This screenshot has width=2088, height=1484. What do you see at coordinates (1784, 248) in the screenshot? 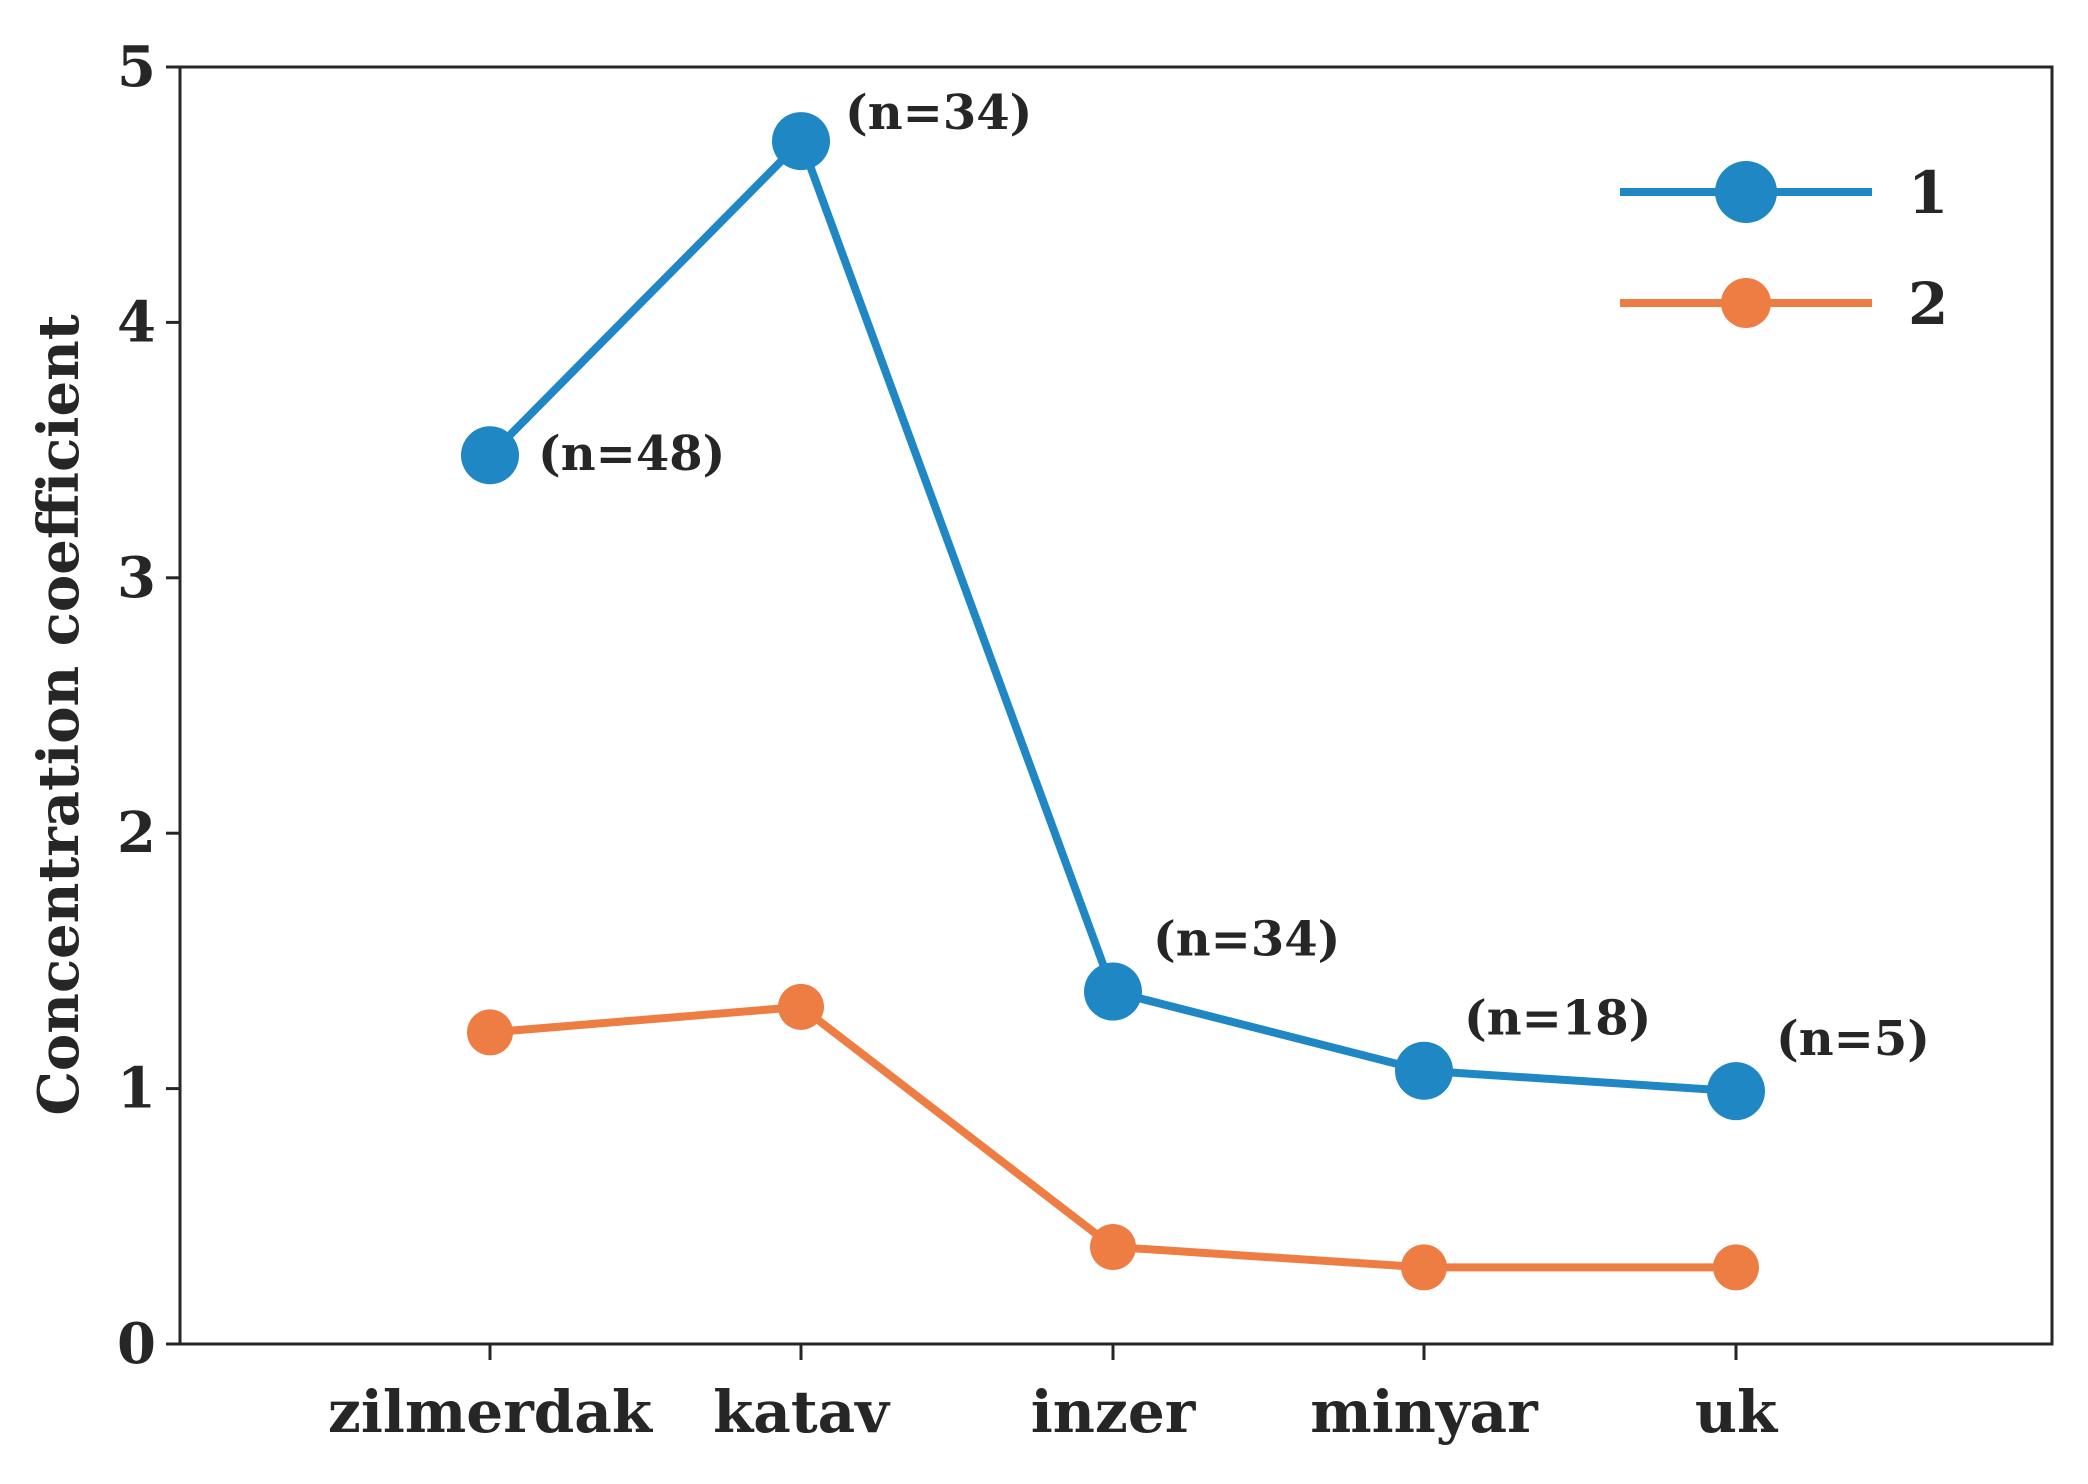
I see `legend: 12` at bounding box center [1784, 248].